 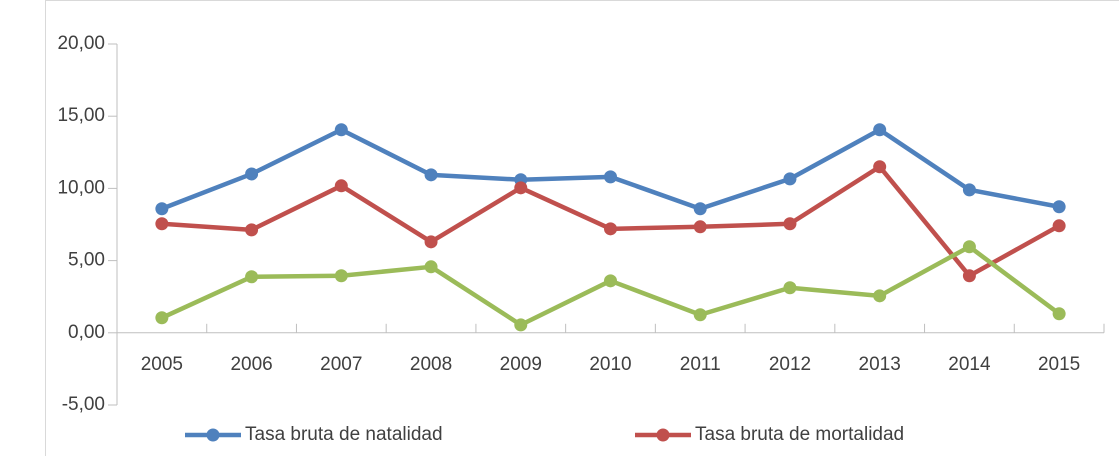 I want to click on legend-label: Tasa bruta de natalidad, so click(x=344, y=434).